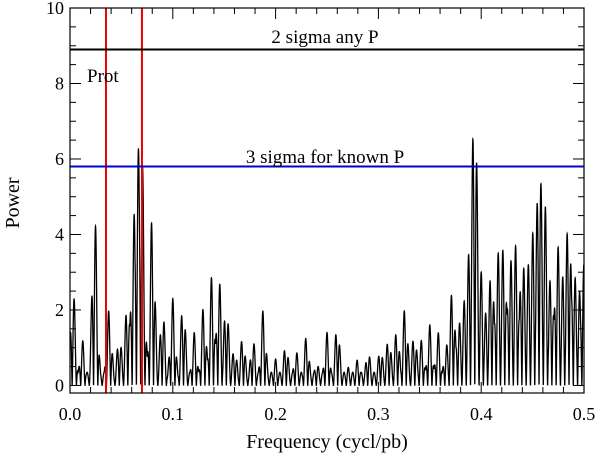 This screenshot has width=600, height=459. Describe the element at coordinates (275, 414) in the screenshot. I see `x-tick-label: 0.2` at that location.